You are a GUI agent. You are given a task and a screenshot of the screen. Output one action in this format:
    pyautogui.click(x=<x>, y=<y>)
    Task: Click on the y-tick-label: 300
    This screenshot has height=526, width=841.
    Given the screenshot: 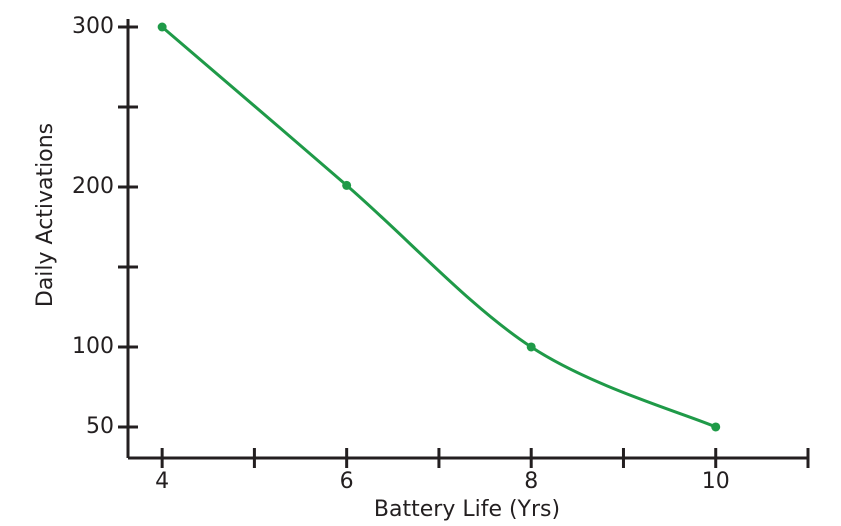 What is the action you would take?
    pyautogui.click(x=93, y=26)
    